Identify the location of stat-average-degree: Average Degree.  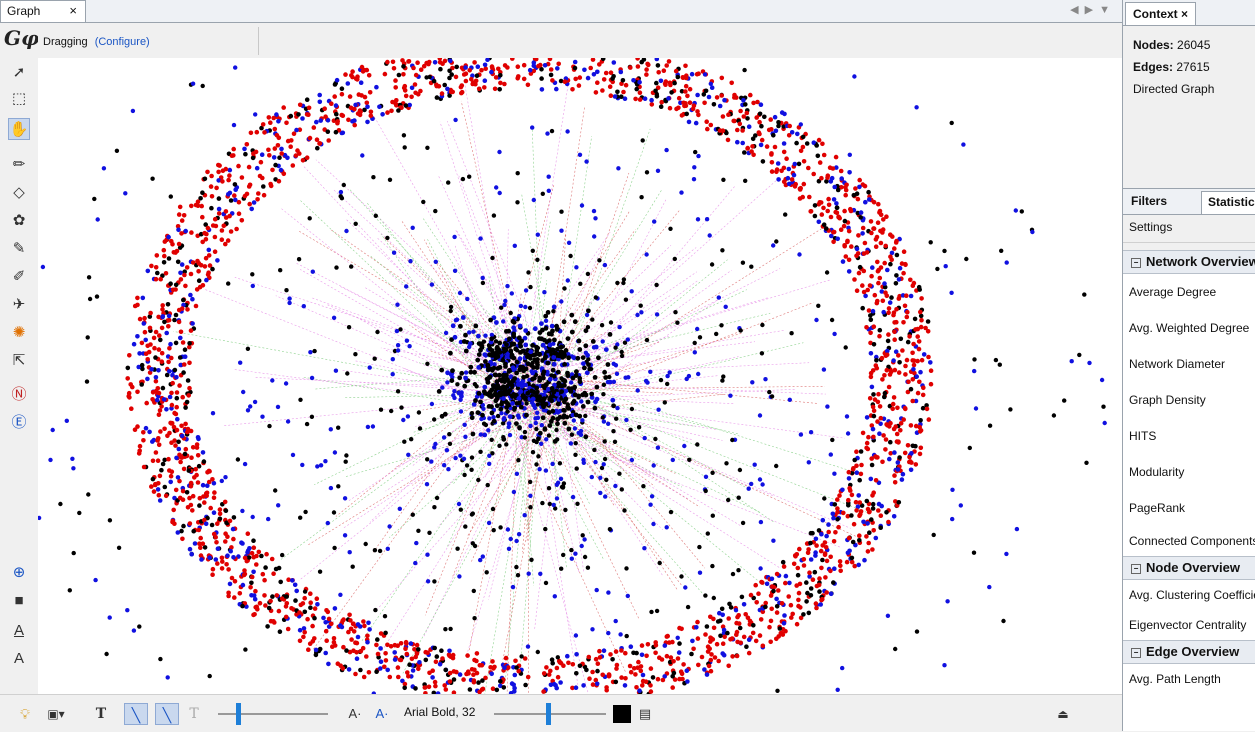
(1173, 292).